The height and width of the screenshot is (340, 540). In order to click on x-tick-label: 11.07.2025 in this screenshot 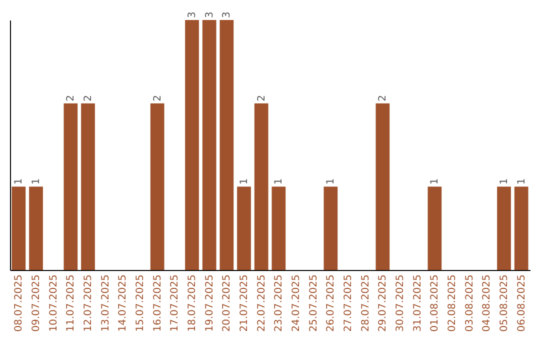, I will do `click(71, 303)`.